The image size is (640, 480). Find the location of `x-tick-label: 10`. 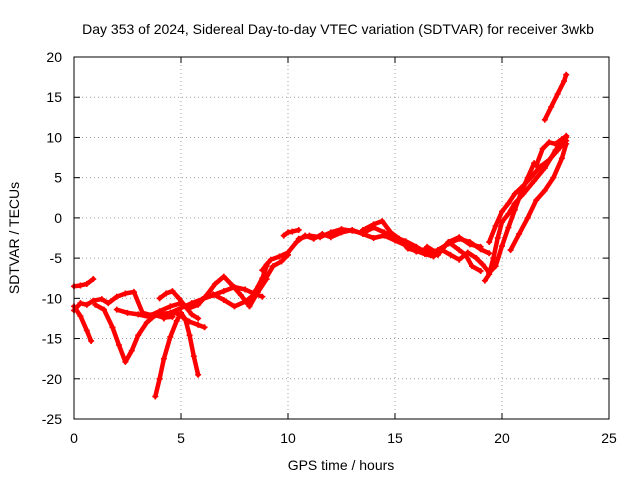

x-tick-label: 10 is located at coordinates (288, 438).